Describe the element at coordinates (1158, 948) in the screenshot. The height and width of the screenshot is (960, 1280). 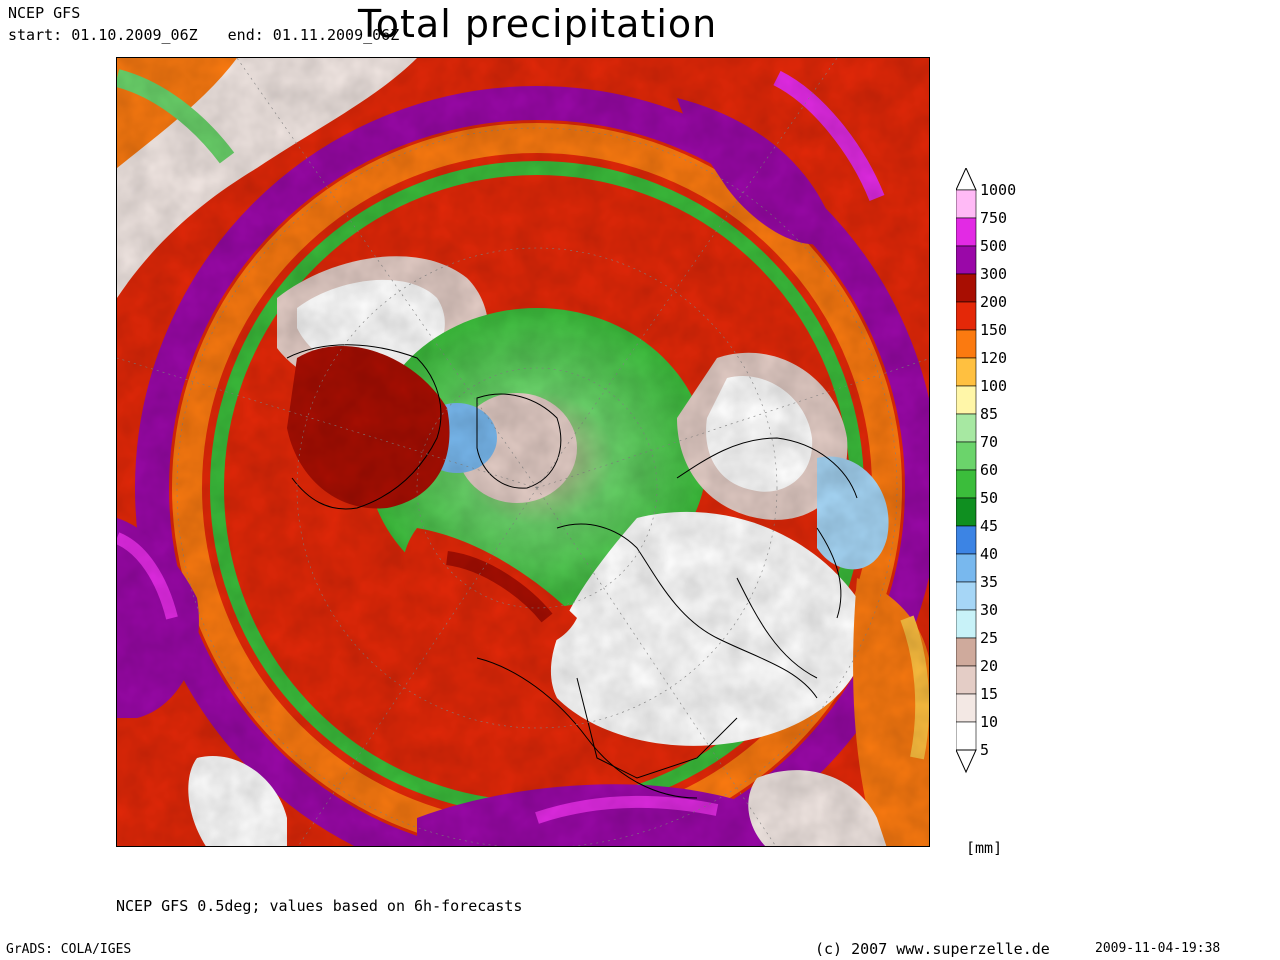
I see `render-timestamp: 2009-11-04-19:38` at that location.